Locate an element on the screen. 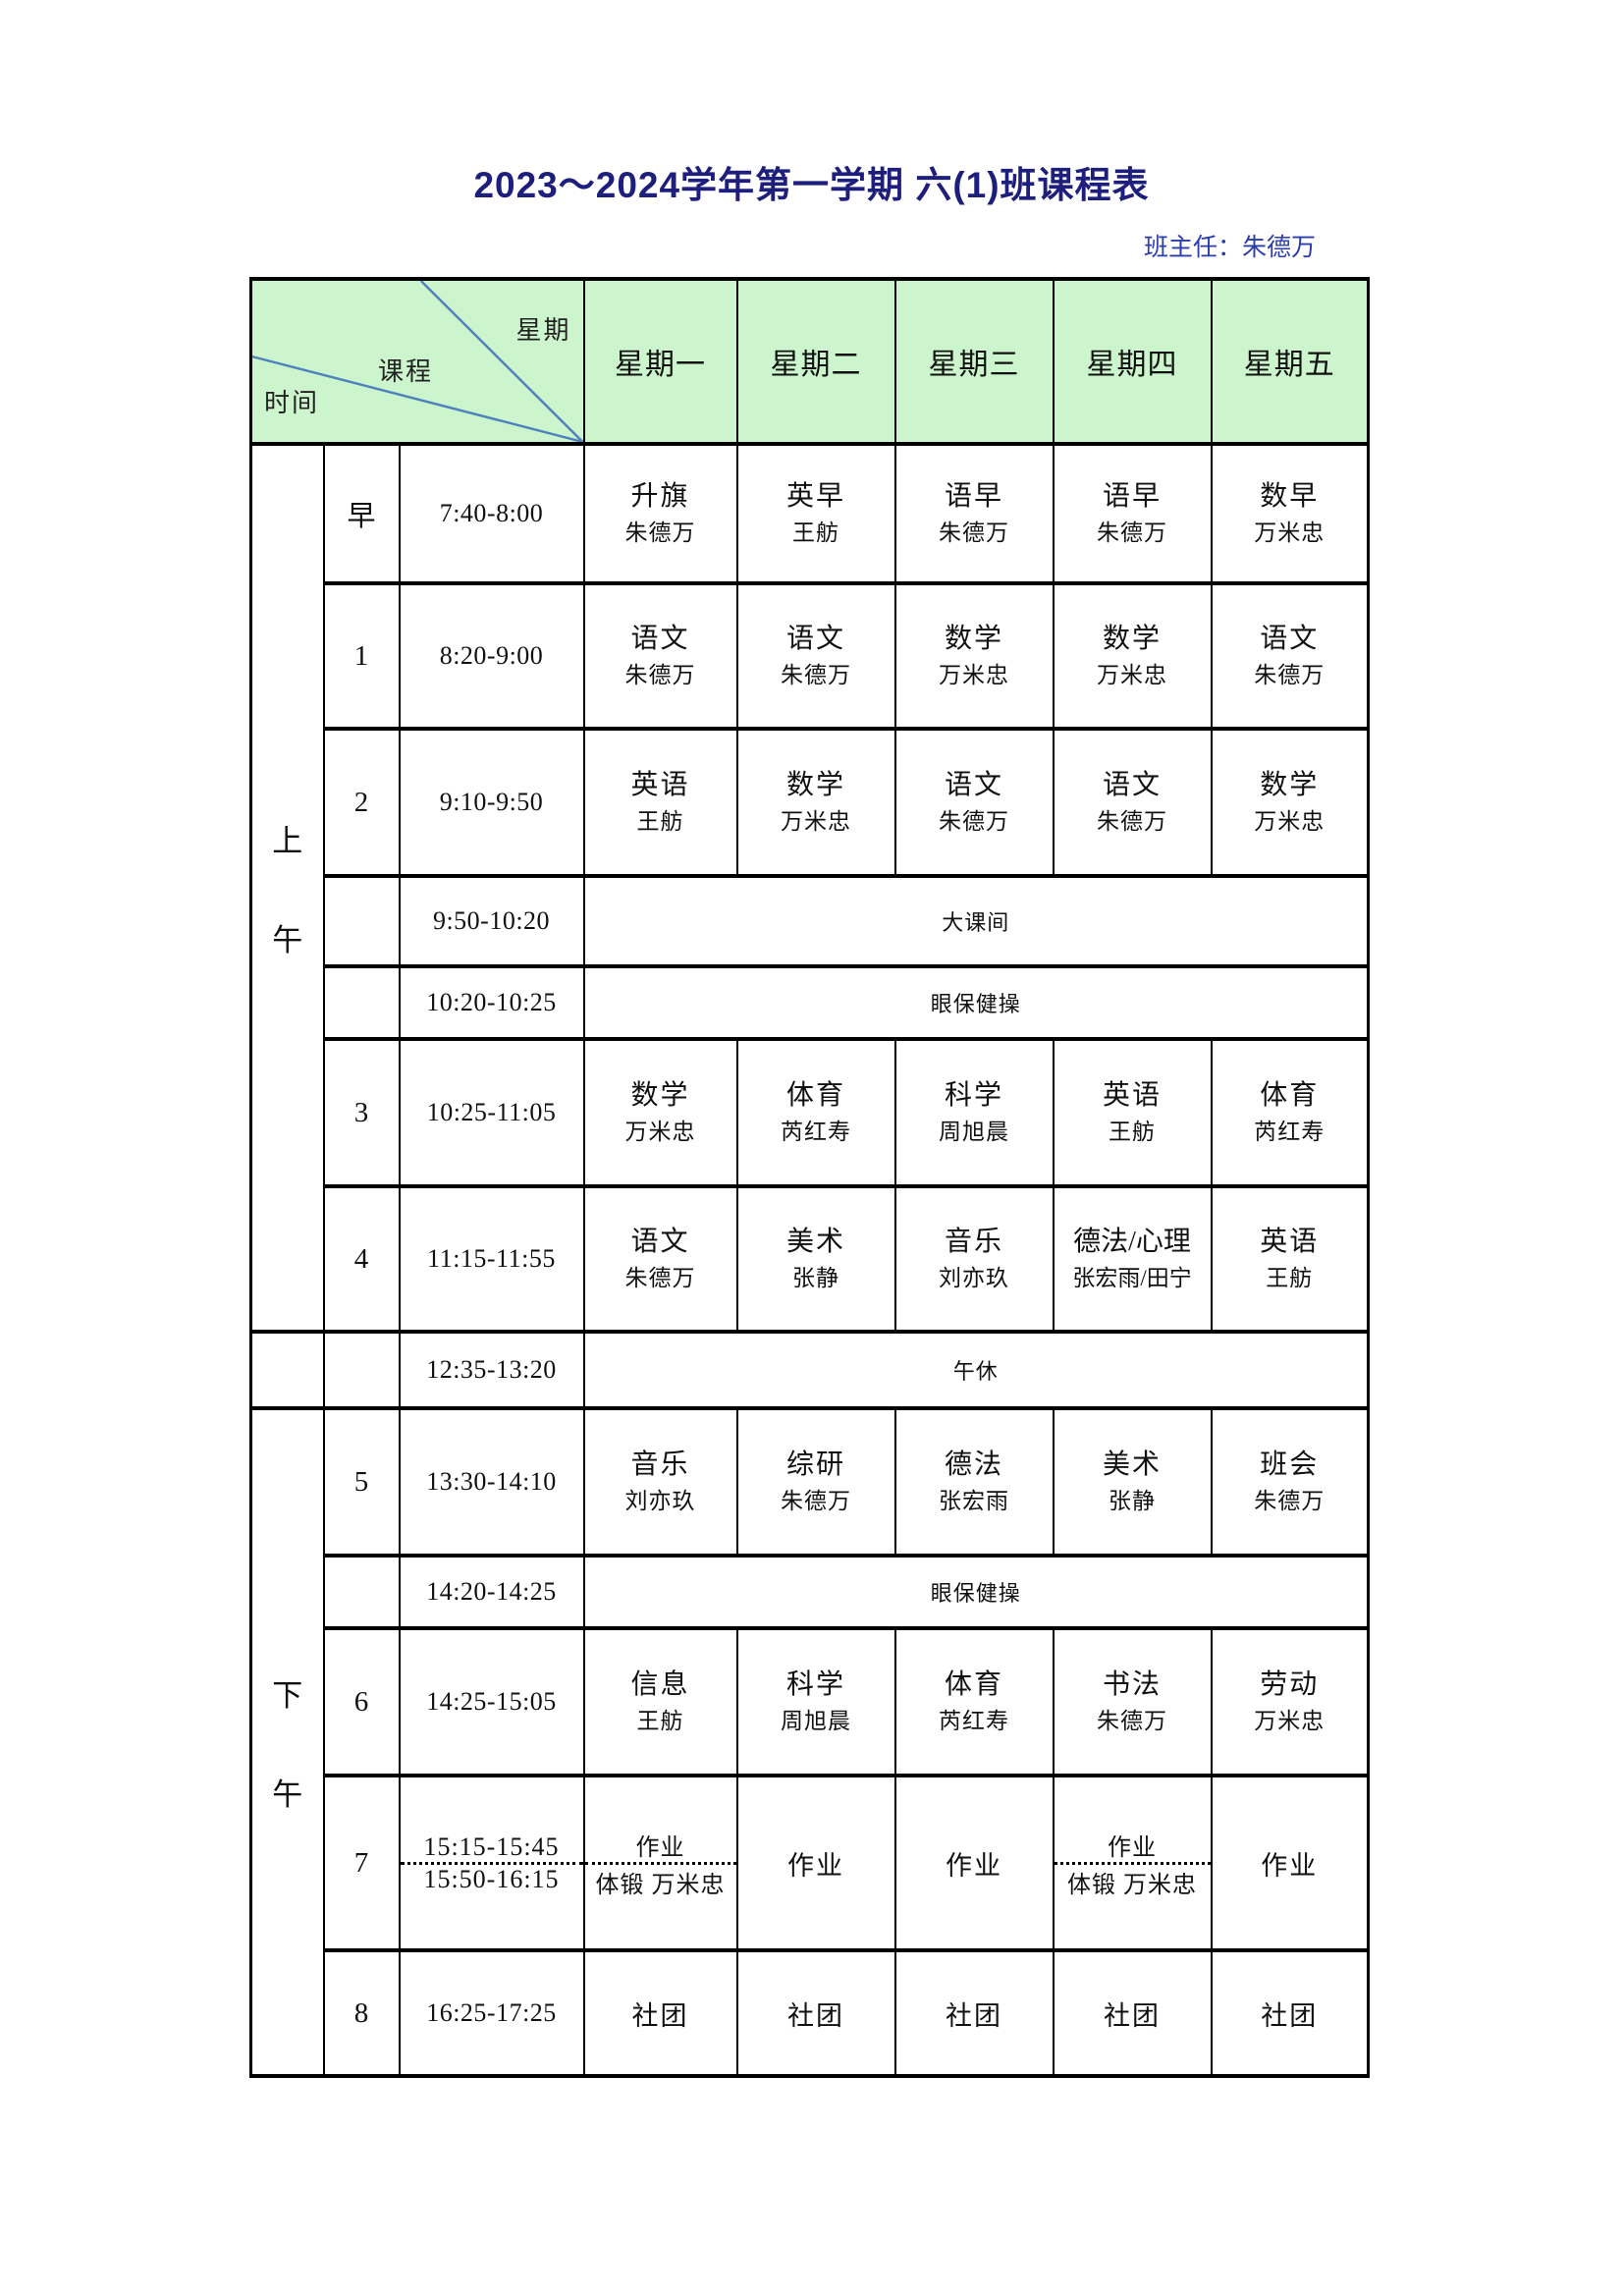 The height and width of the screenshot is (2296, 1623). am-char: 午 is located at coordinates (287, 940).